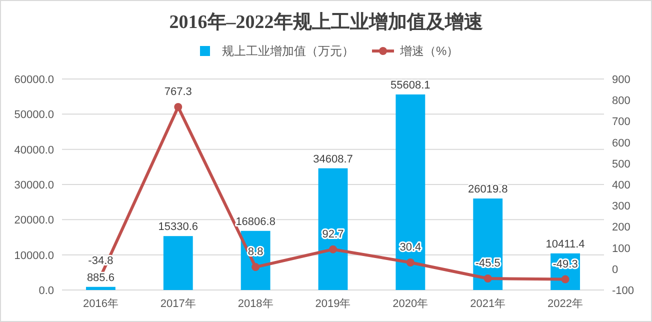  Describe the element at coordinates (34, 115) in the screenshot. I see `y-tick-label: 50000.0` at that location.